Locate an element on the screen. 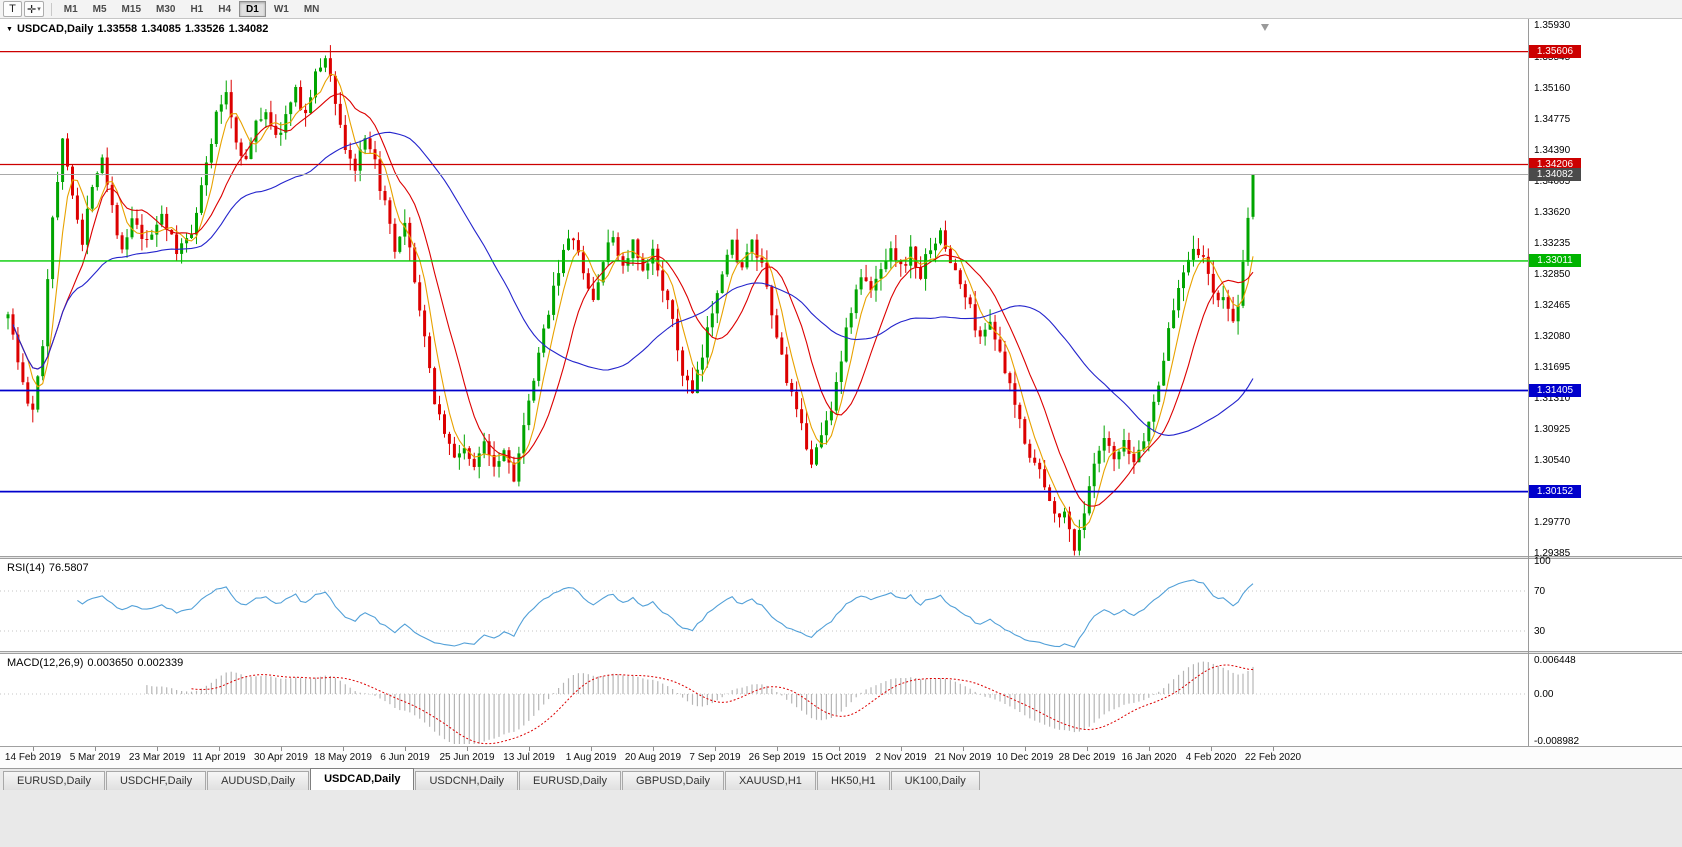  crosshair-icon: ✛ is located at coordinates (32, 9).